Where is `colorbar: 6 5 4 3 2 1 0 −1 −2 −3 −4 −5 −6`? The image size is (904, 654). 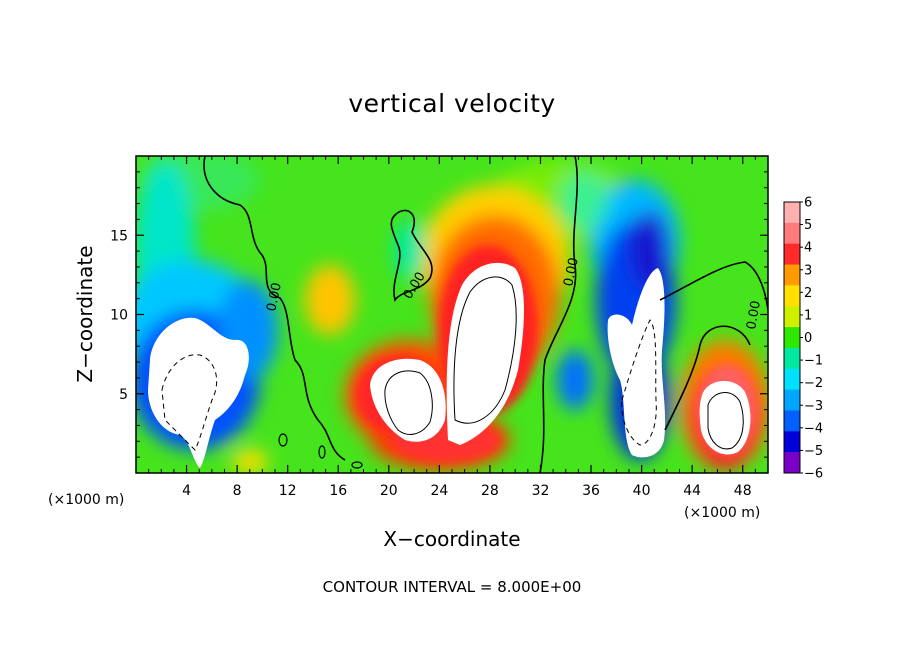 colorbar: 6 5 4 3 2 1 0 −1 −2 −3 −4 −5 −6 is located at coordinates (803, 339).